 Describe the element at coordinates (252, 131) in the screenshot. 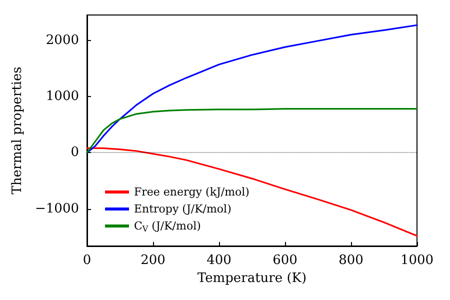

I see `line-series` at that location.